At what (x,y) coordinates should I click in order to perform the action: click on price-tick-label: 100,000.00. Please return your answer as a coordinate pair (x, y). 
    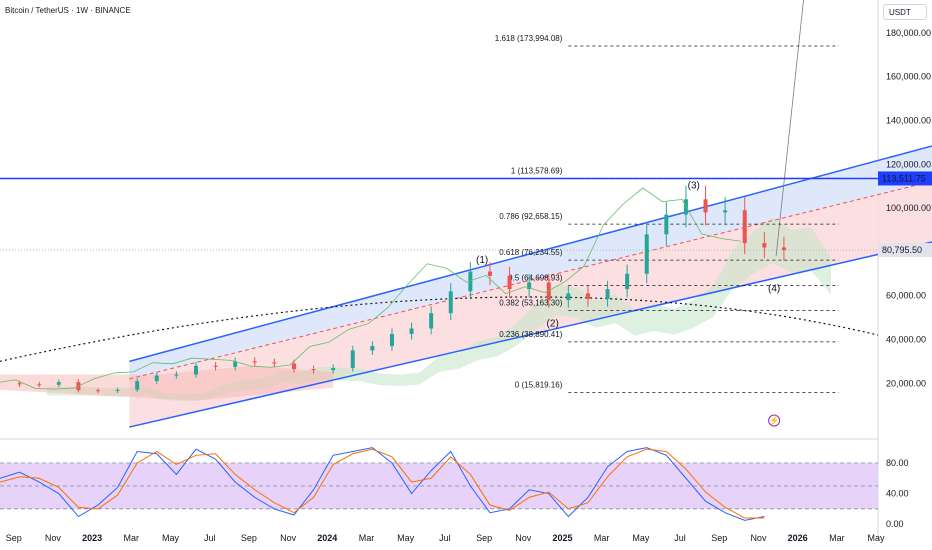
    Looking at the image, I should click on (908, 208).